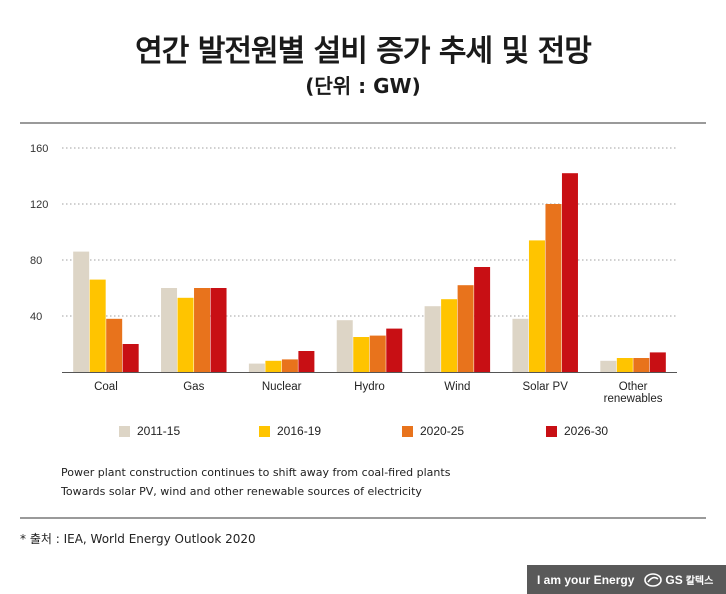 This screenshot has height=594, width=726. Describe the element at coordinates (299, 431) in the screenshot. I see `legend-label-2016-19: 2016-19` at that location.